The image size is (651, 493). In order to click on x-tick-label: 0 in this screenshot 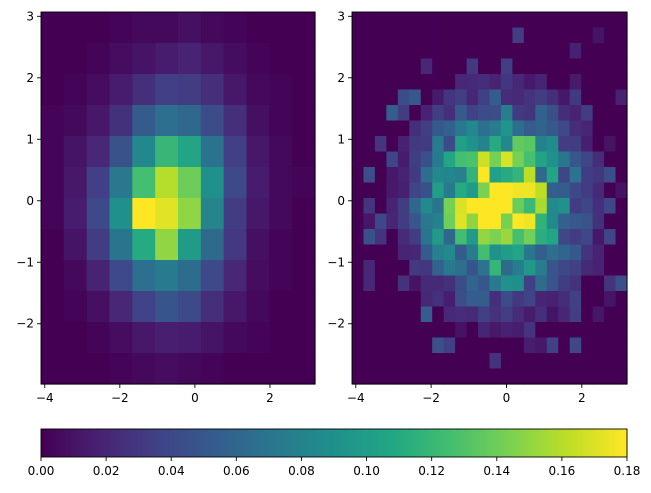, I will do `click(195, 398)`.